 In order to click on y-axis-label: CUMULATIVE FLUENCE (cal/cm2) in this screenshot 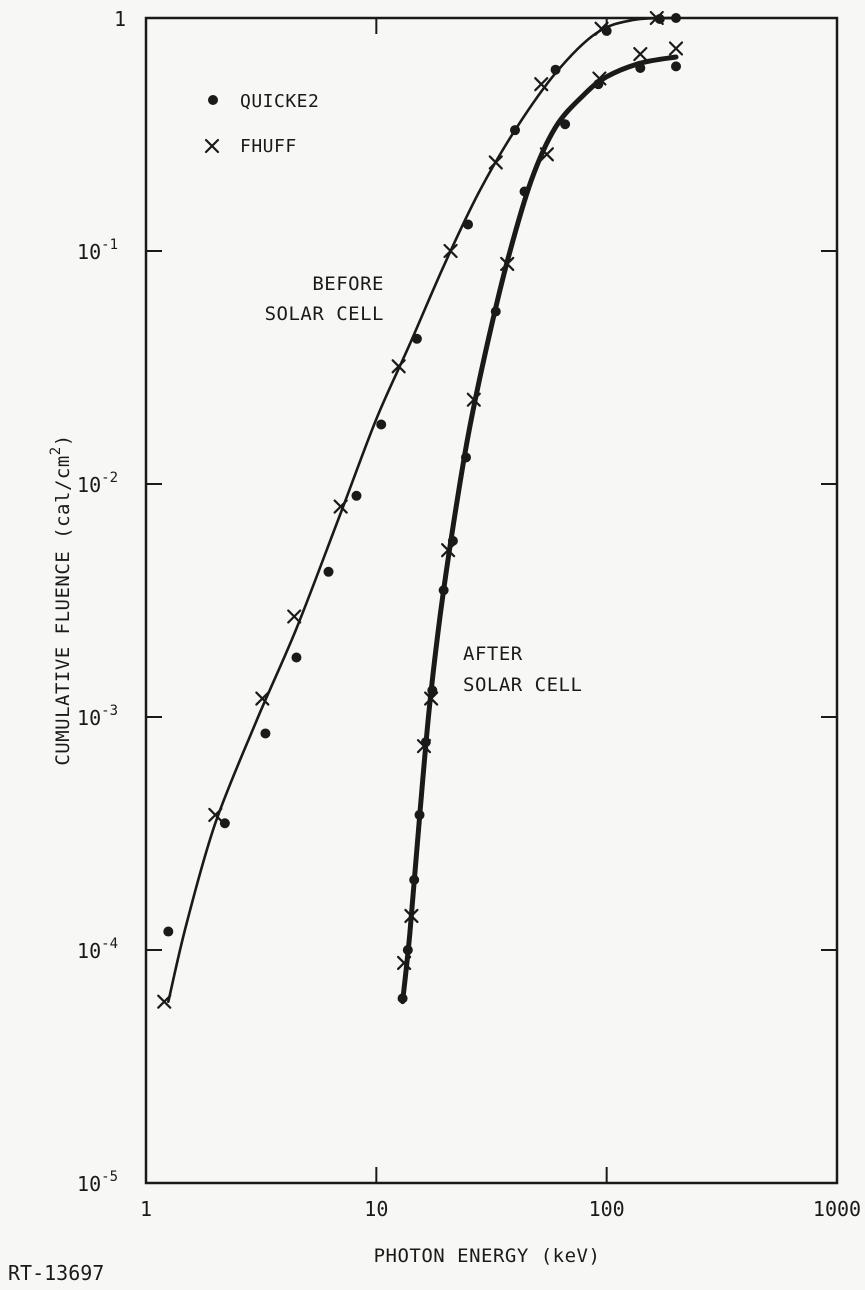, I will do `click(61, 599)`.